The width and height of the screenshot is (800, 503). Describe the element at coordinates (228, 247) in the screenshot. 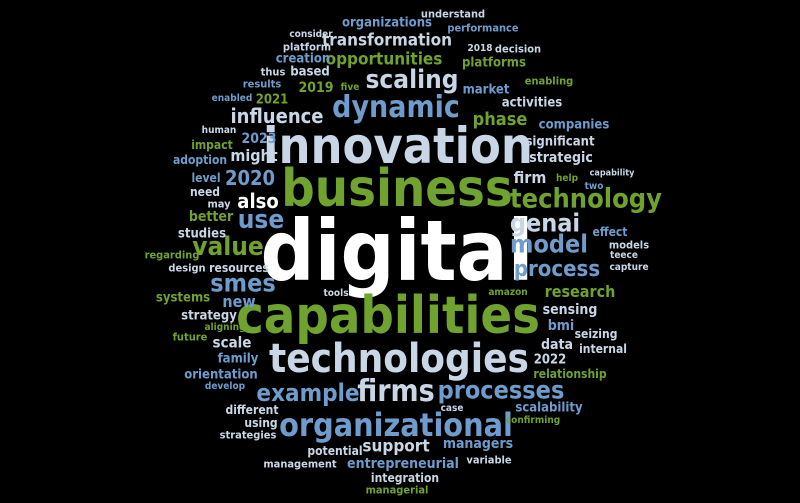

I see `word-value: value` at that location.